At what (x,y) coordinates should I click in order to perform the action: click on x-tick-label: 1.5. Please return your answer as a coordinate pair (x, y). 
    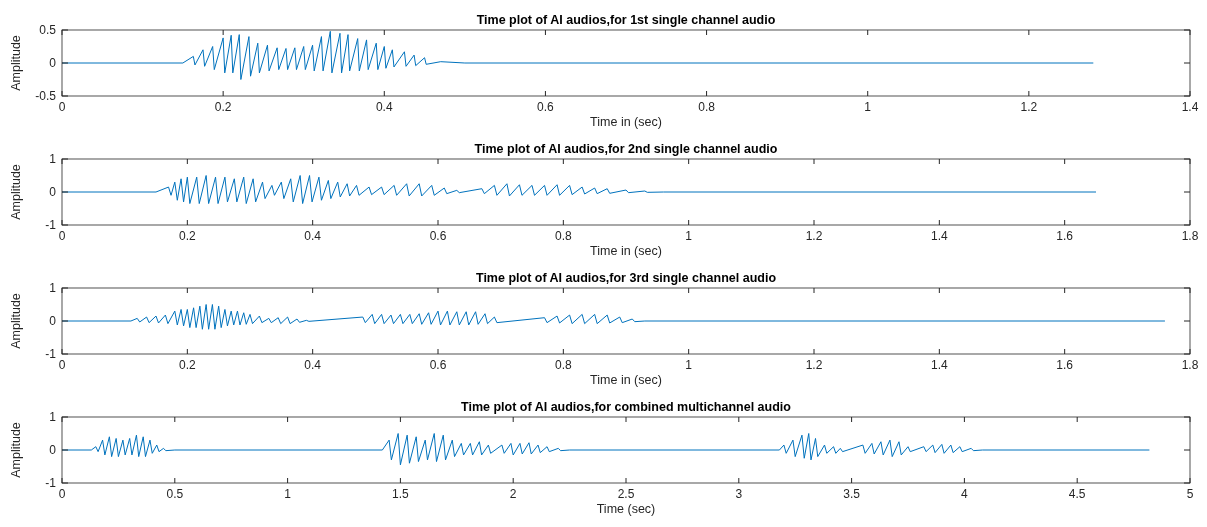
    Looking at the image, I should click on (401, 494).